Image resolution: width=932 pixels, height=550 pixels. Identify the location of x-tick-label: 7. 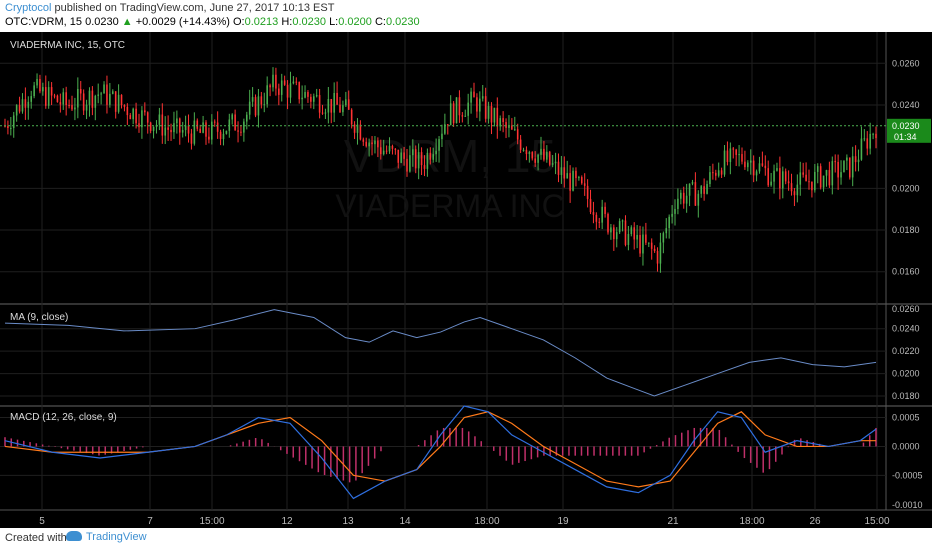
(150, 521).